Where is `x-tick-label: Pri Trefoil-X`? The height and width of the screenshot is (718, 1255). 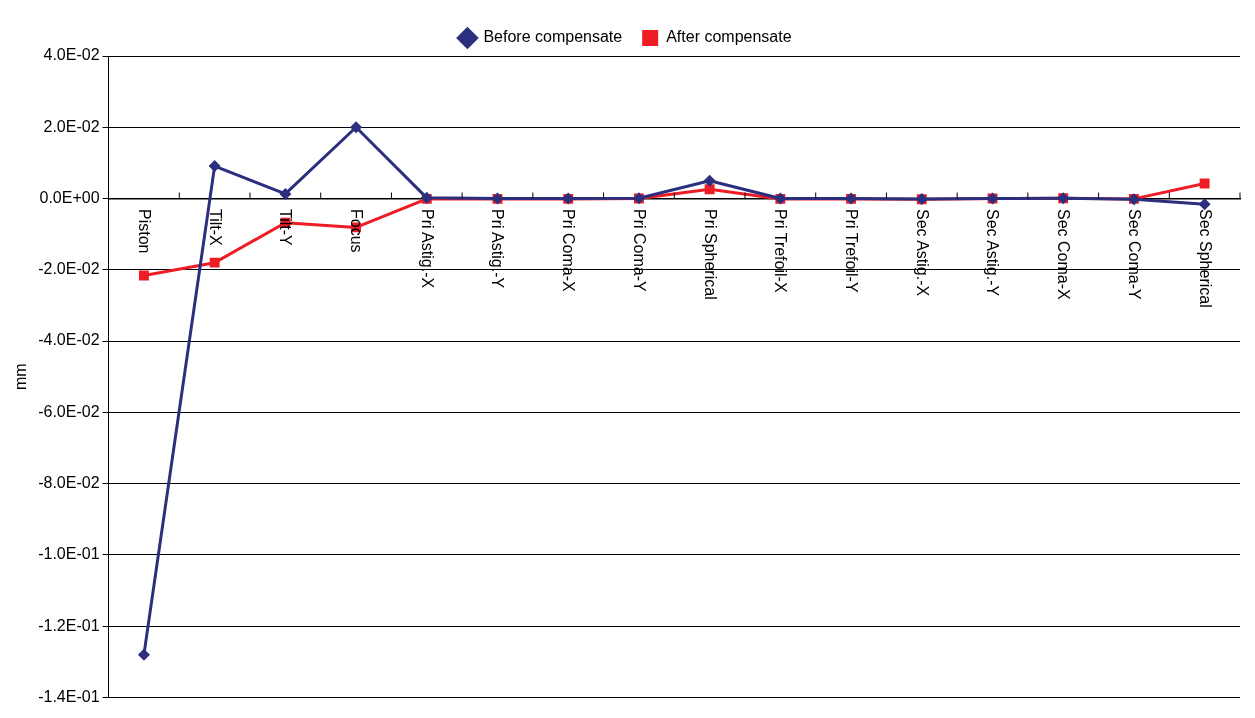
x-tick-label: Pri Trefoil-X is located at coordinates (780, 250).